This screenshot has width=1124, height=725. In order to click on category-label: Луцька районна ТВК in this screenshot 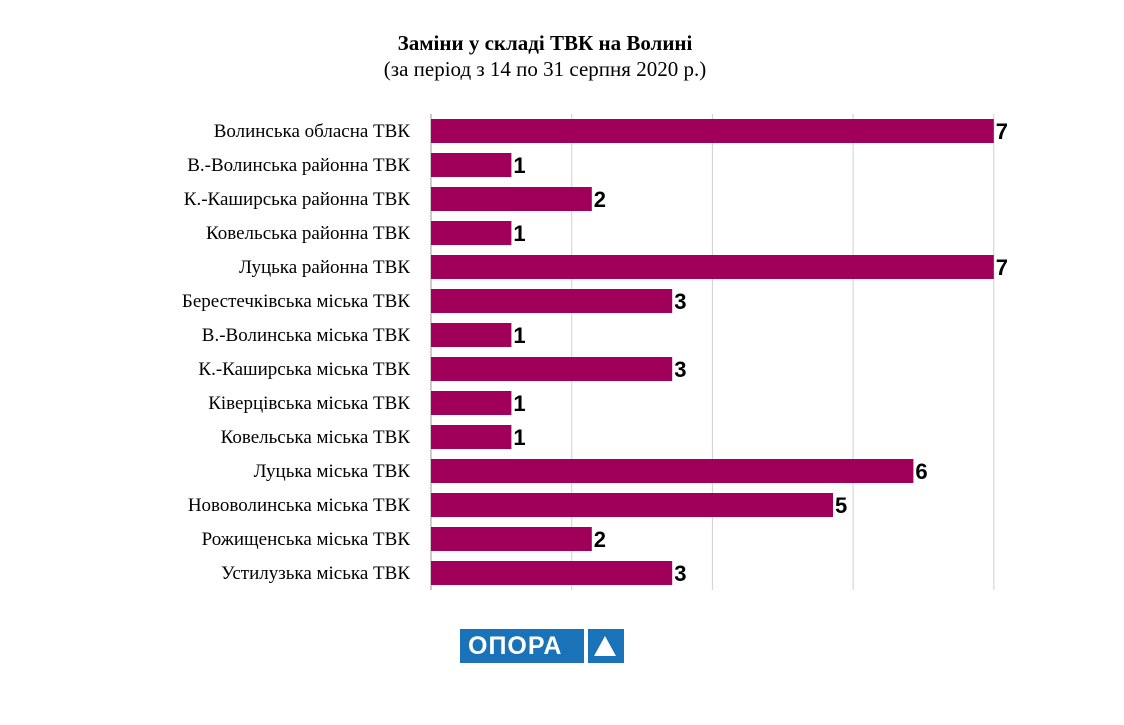, I will do `click(324, 267)`.